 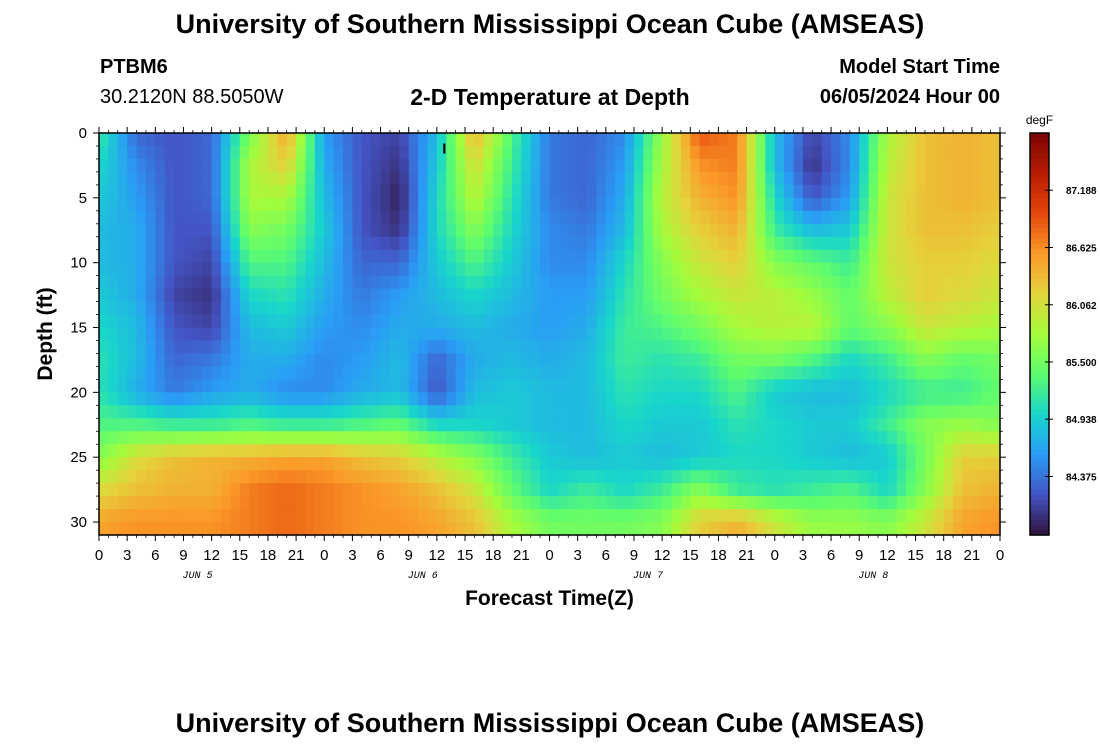 What do you see at coordinates (83, 133) in the screenshot?
I see `y-tick-label: 0` at bounding box center [83, 133].